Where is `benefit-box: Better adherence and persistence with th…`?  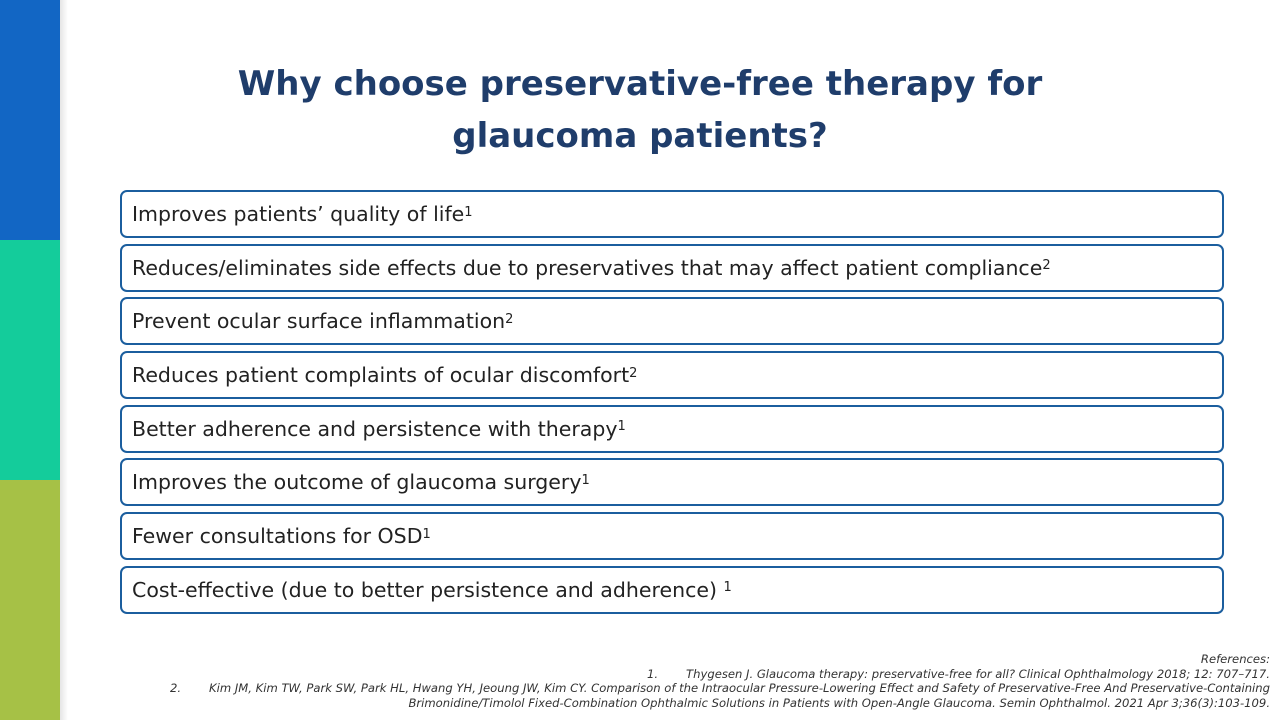
benefit-box: Better adherence and persistence with th… is located at coordinates (672, 428).